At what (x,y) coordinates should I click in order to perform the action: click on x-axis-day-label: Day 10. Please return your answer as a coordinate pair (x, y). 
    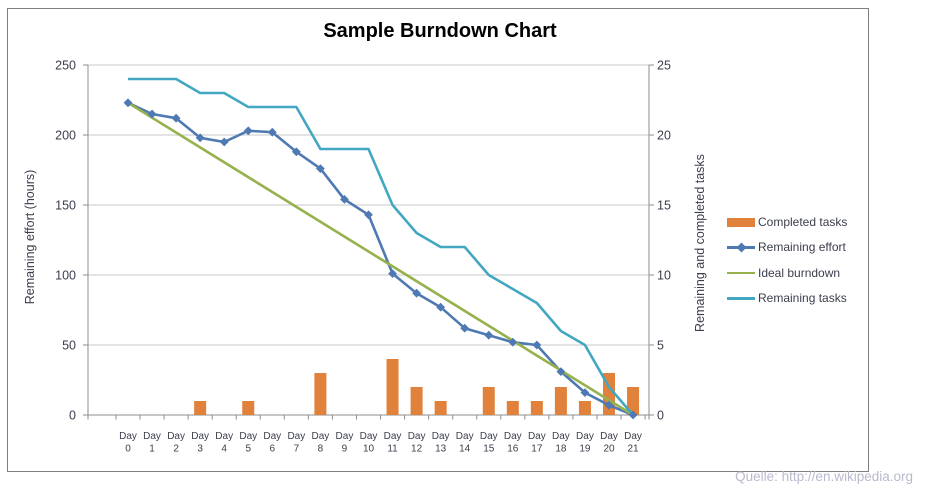
    Looking at the image, I should click on (369, 443).